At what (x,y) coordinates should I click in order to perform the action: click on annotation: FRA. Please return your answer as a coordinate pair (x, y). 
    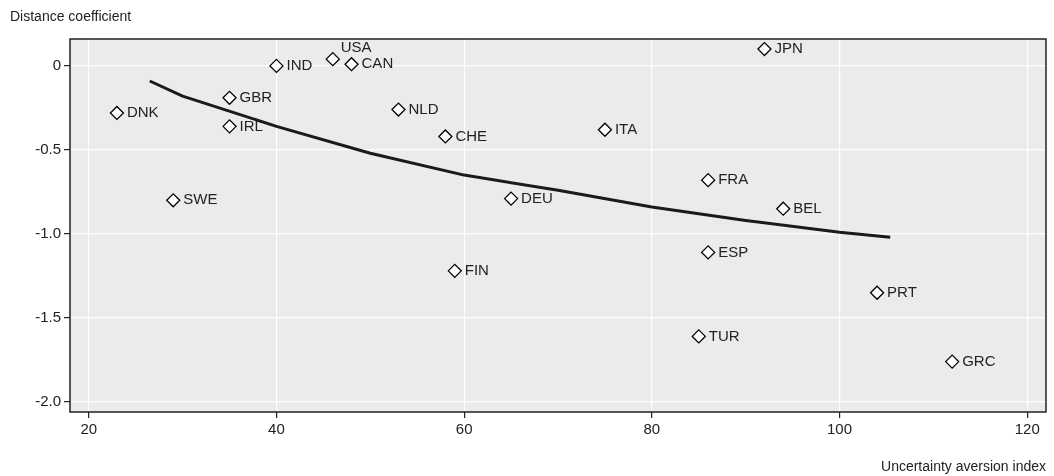
    Looking at the image, I should click on (733, 179).